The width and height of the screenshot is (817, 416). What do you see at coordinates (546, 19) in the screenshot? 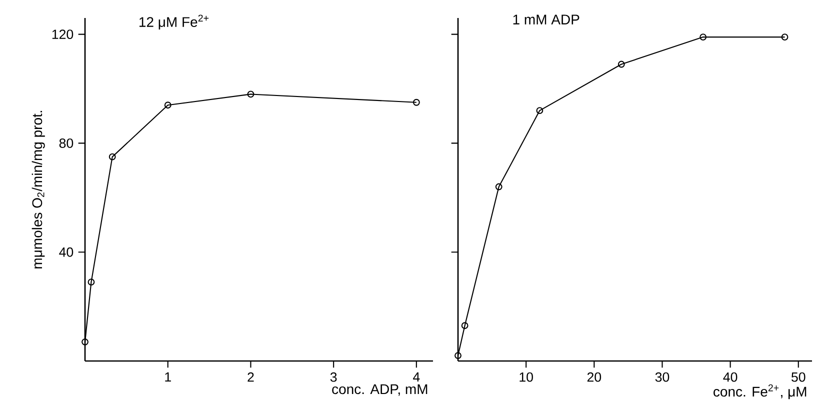
I see `chart-title: 1 mM ADP` at bounding box center [546, 19].